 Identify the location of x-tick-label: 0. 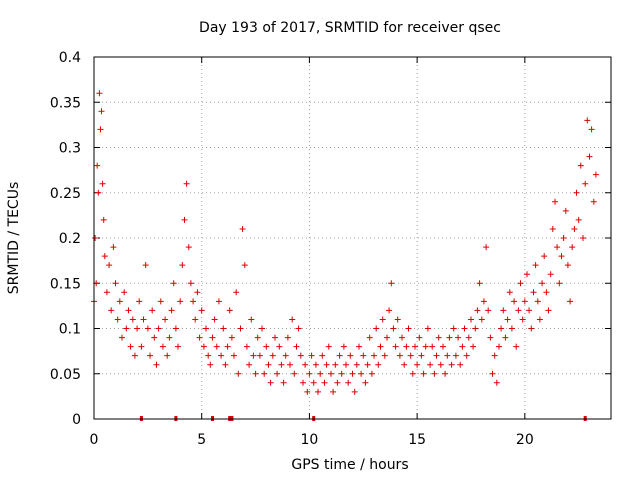
(94, 440).